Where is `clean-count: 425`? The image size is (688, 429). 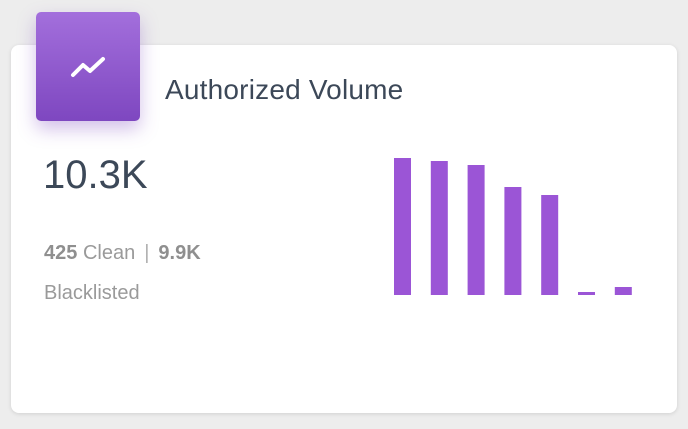
clean-count: 425 is located at coordinates (61, 253).